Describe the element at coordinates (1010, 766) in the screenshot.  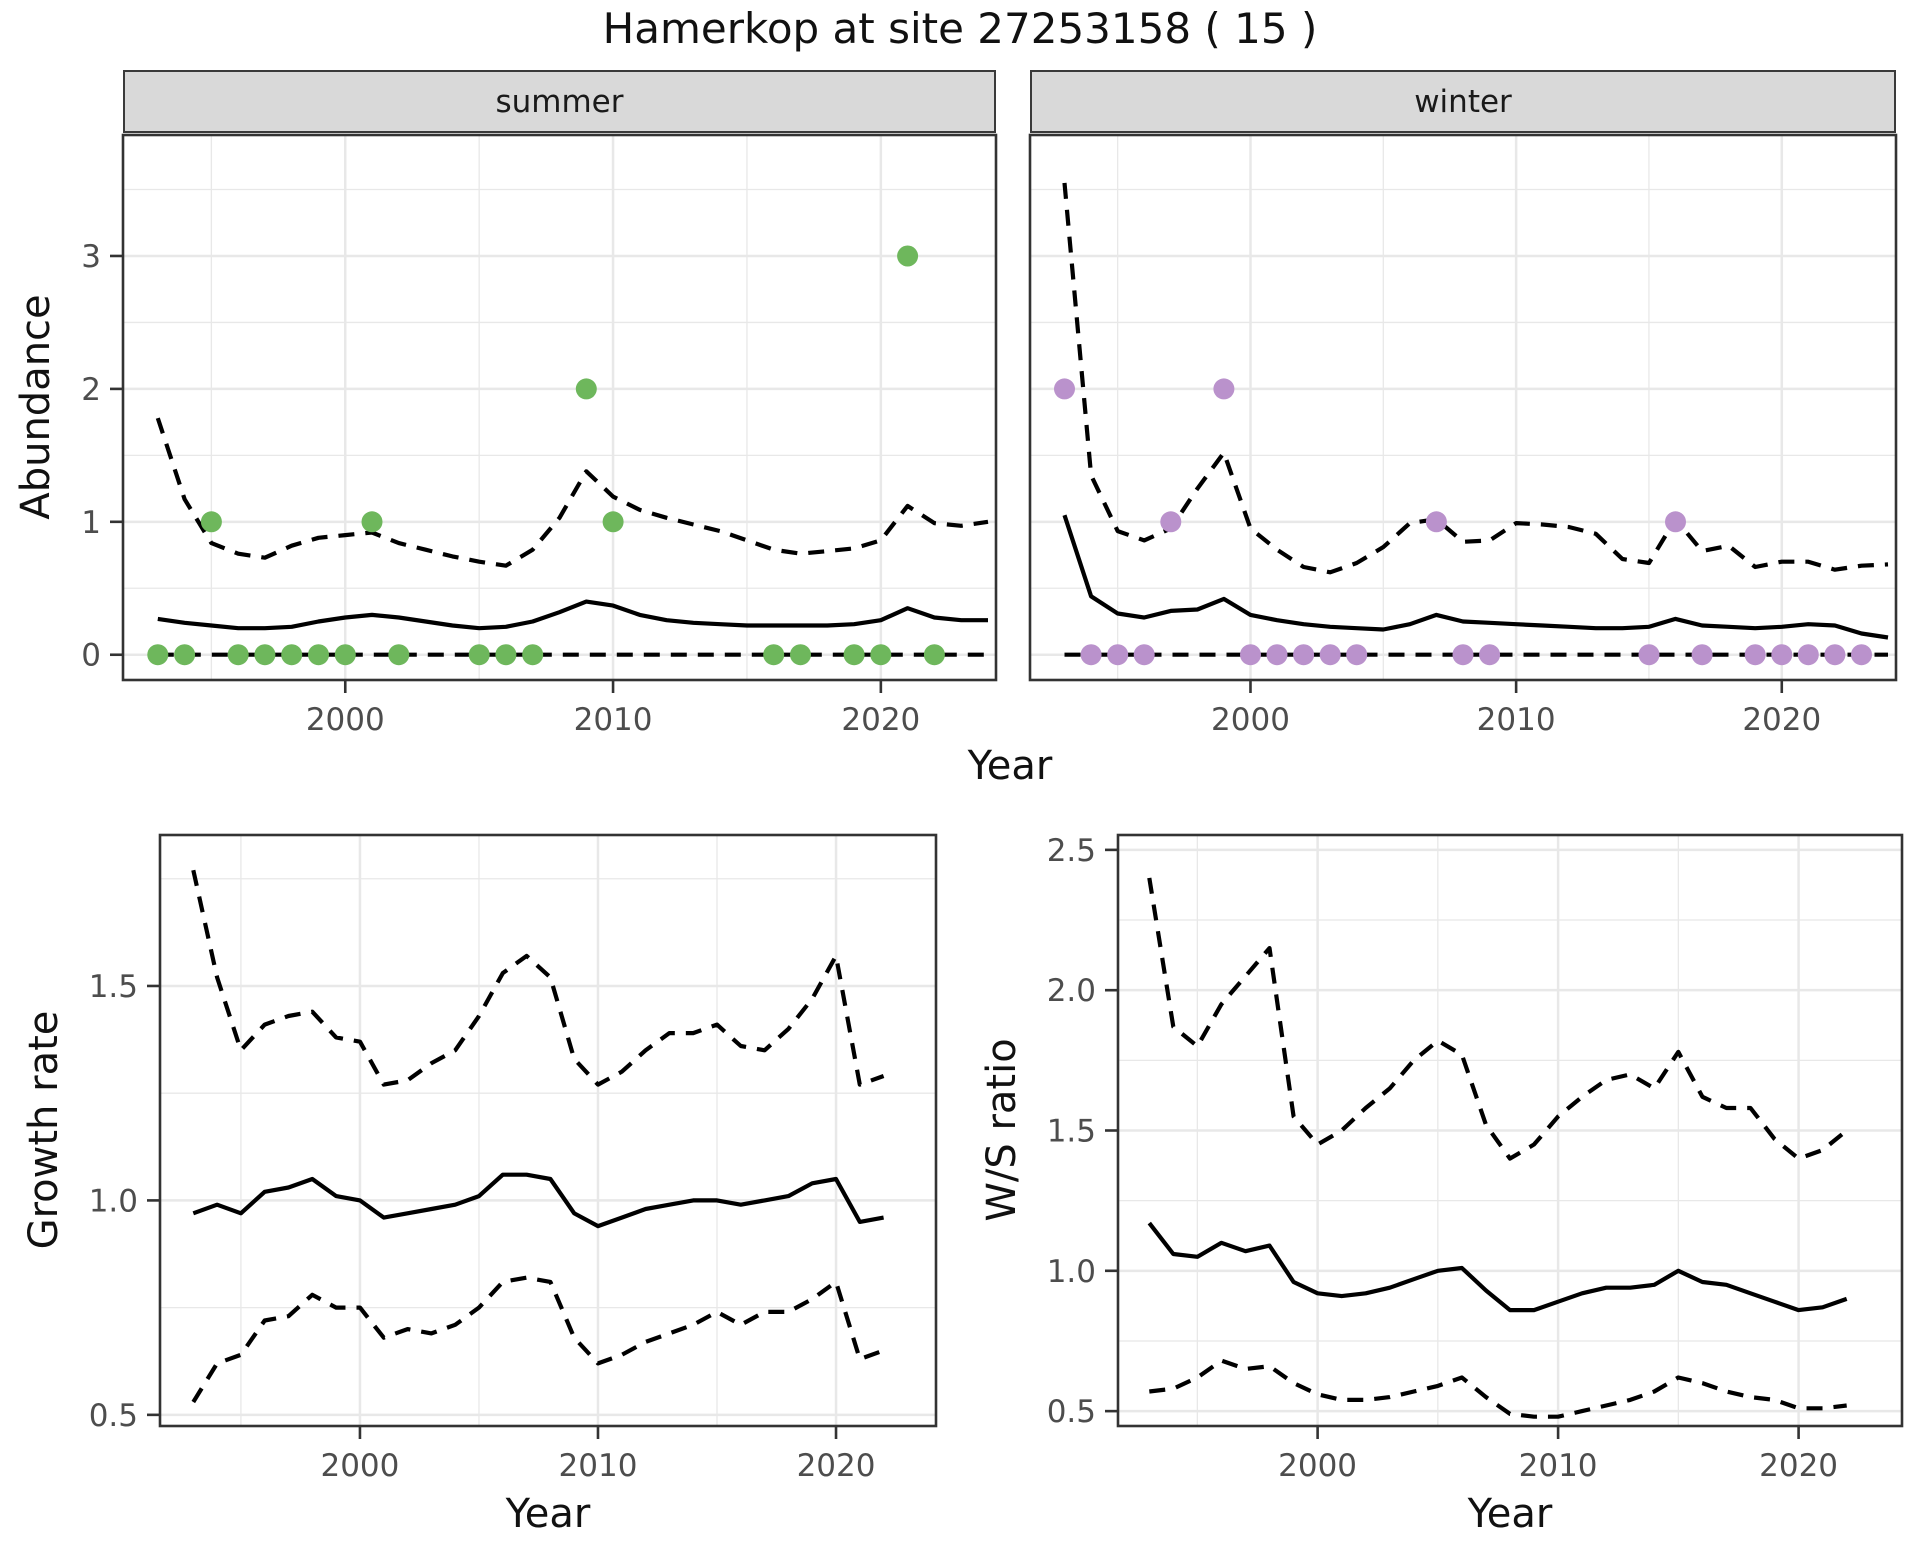
I see `x-axis-title-top-year: Year` at that location.